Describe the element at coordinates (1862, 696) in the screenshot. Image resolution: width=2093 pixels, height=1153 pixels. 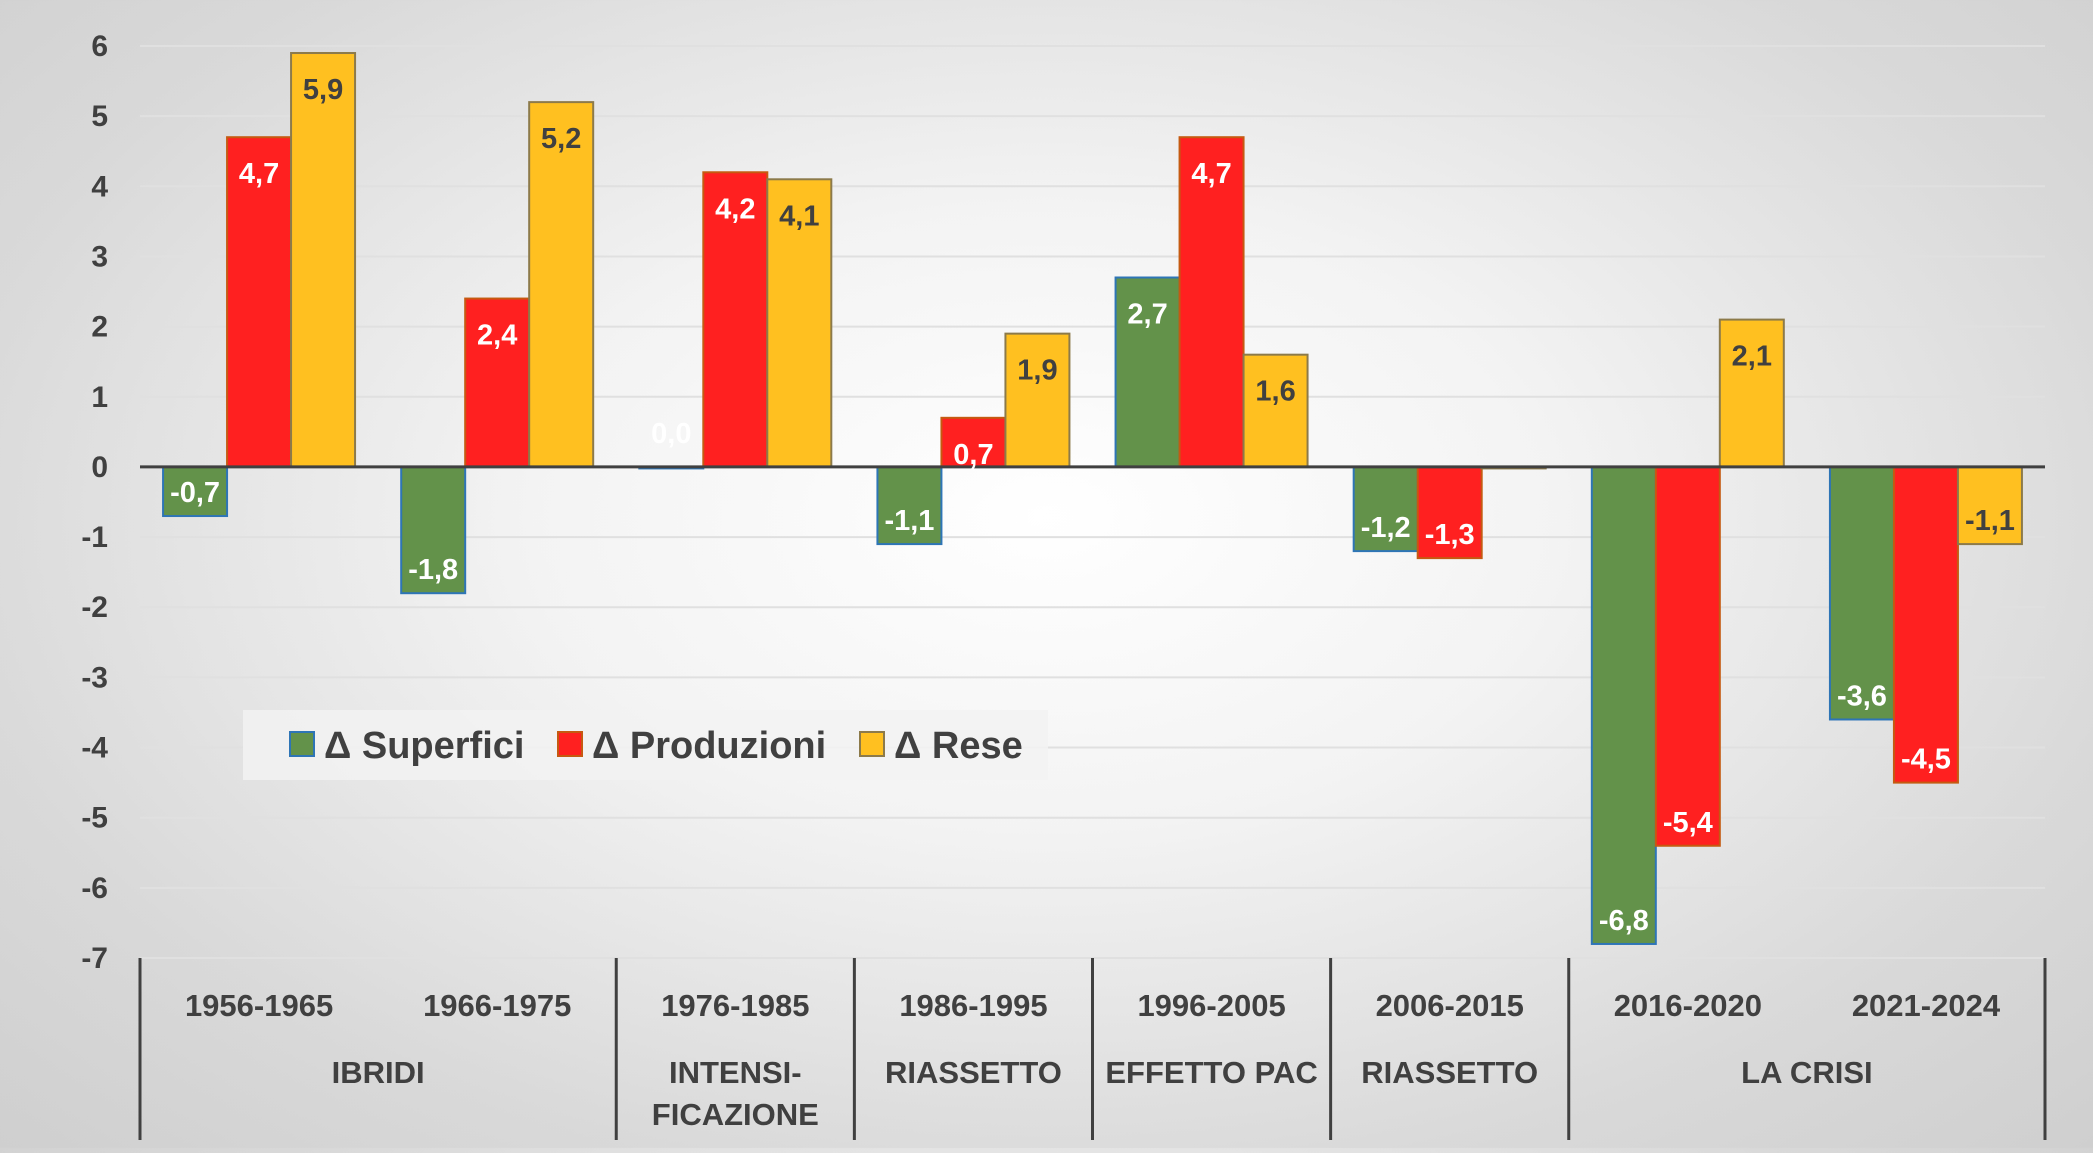
I see `data-label: -3,6` at that location.